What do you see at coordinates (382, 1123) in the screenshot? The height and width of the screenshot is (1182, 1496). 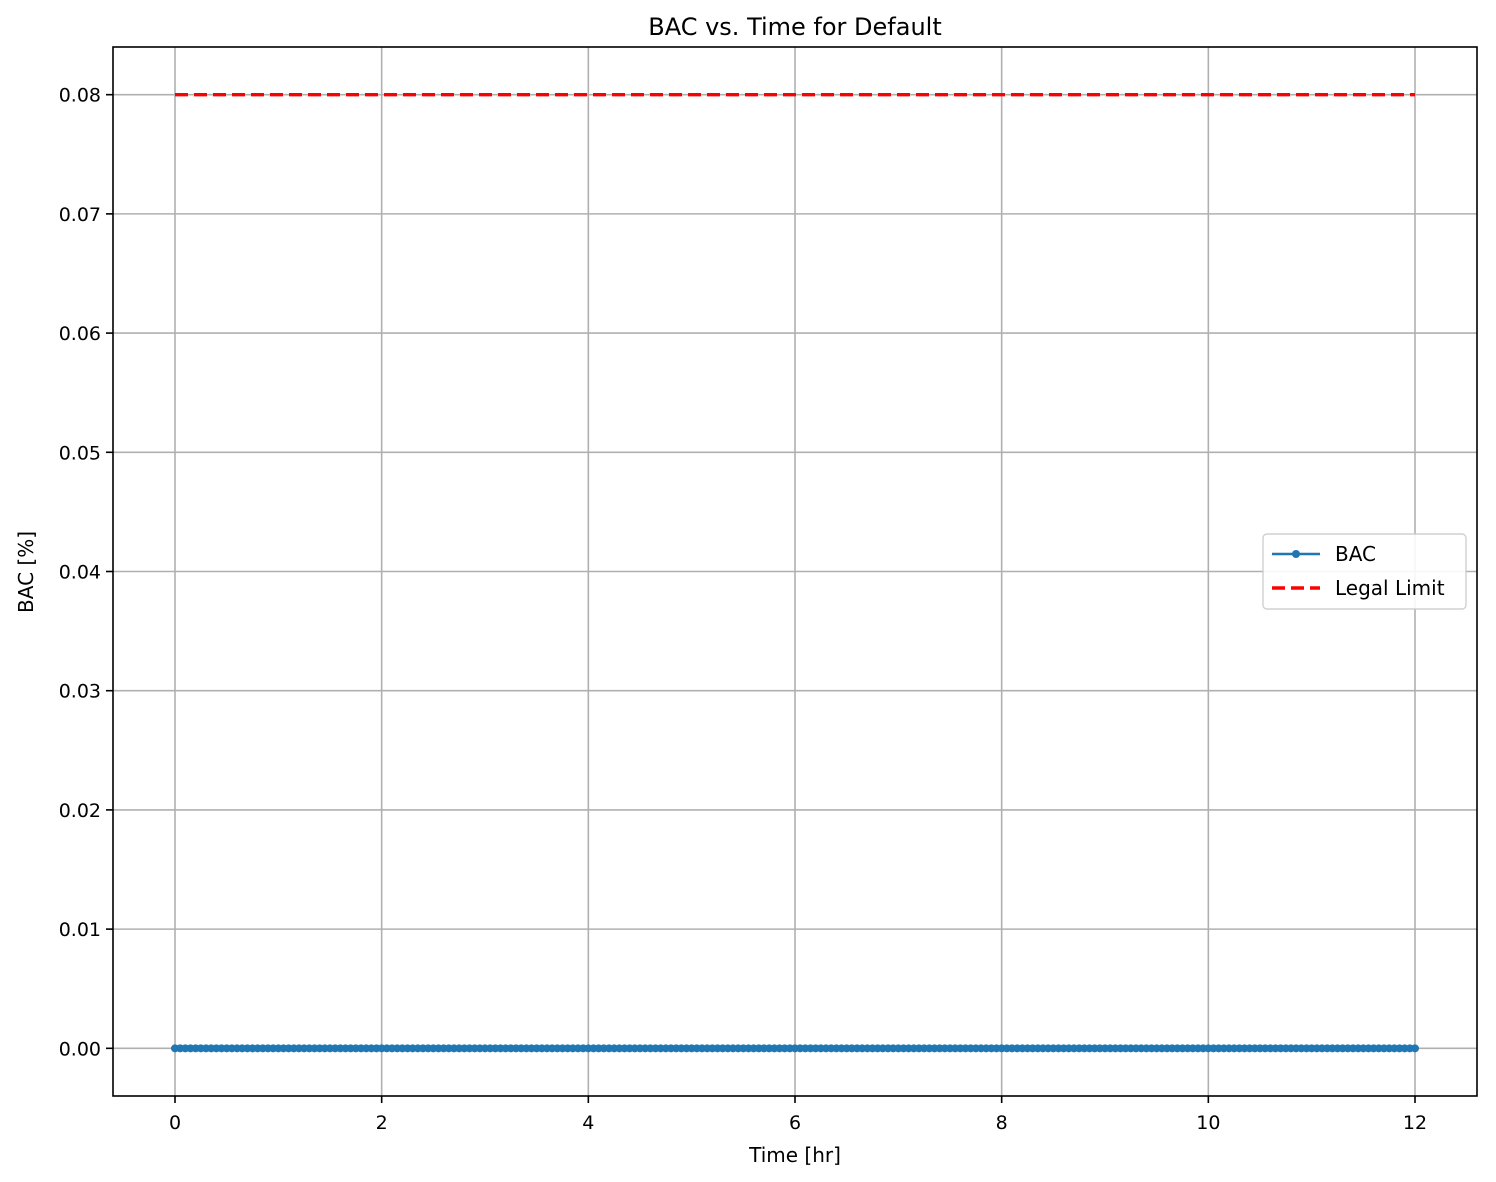 I see `x-tick-label: 2` at bounding box center [382, 1123].